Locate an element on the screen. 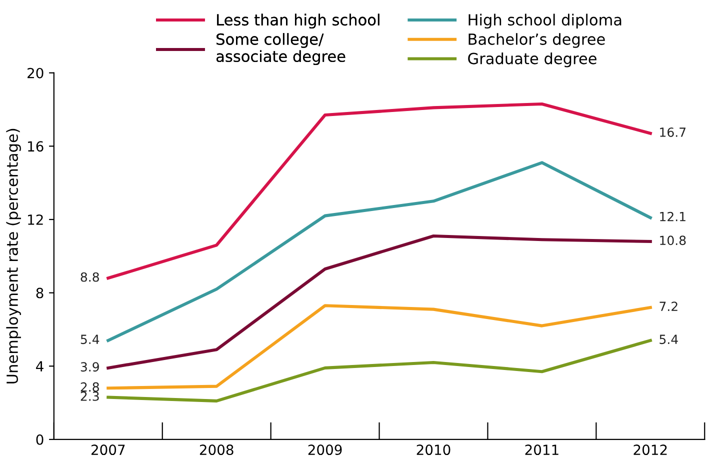 This screenshot has width=719, height=470. y-tick-label: 12 is located at coordinates (35, 219).